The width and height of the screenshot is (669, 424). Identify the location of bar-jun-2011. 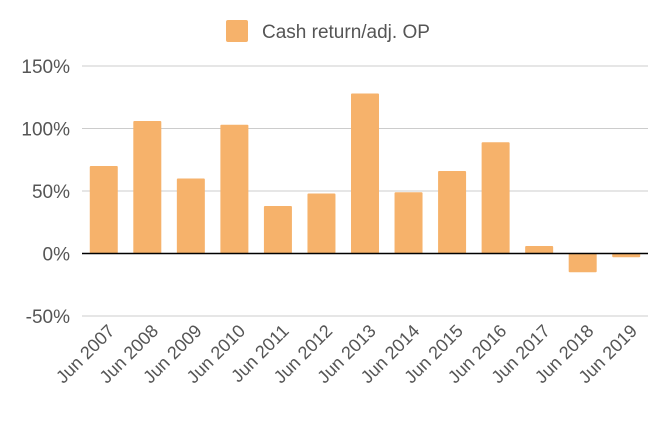
(277, 230).